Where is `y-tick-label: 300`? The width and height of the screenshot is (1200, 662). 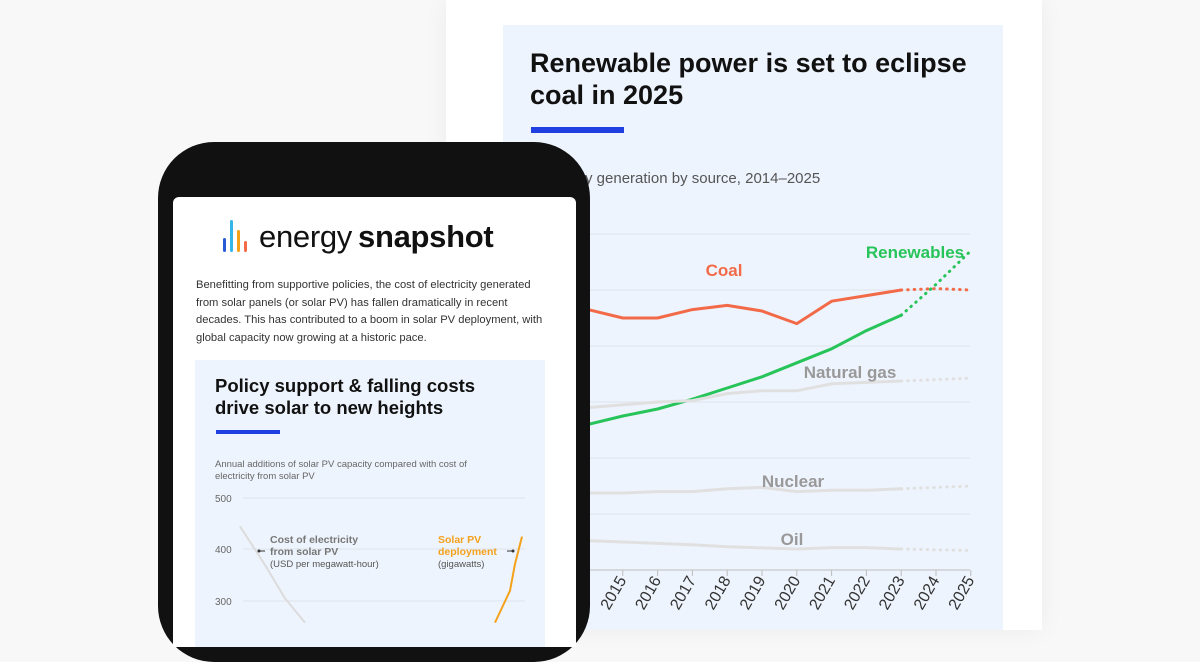
y-tick-label: 300 is located at coordinates (223, 602).